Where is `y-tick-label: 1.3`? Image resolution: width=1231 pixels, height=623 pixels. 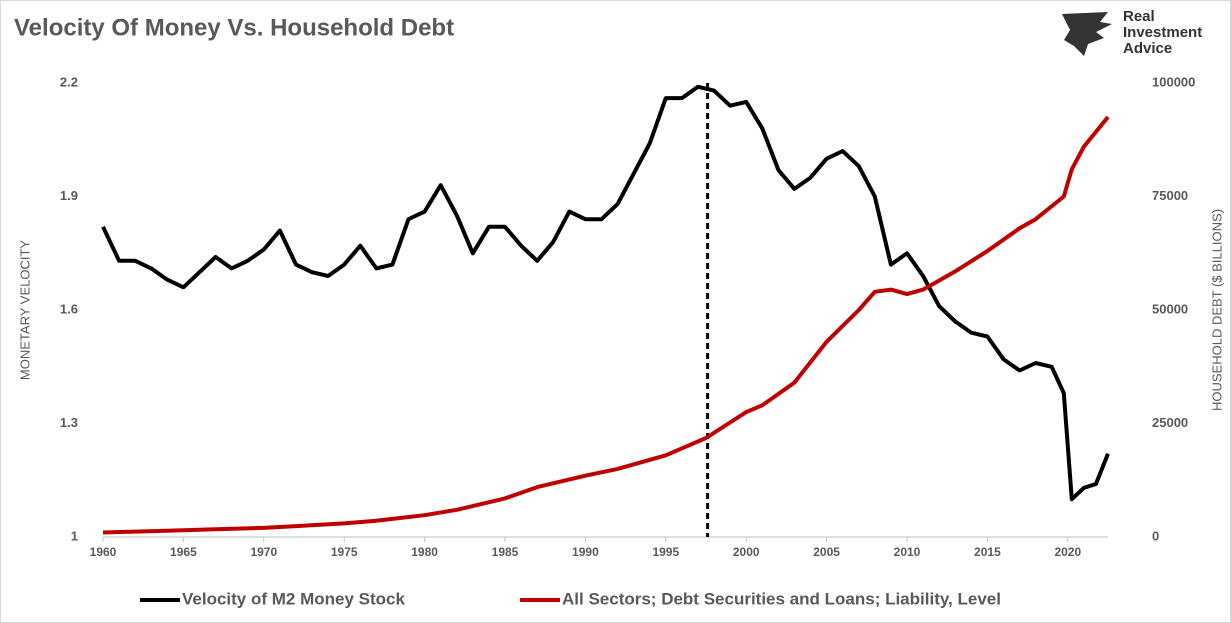
y-tick-label: 1.3 is located at coordinates (69, 422).